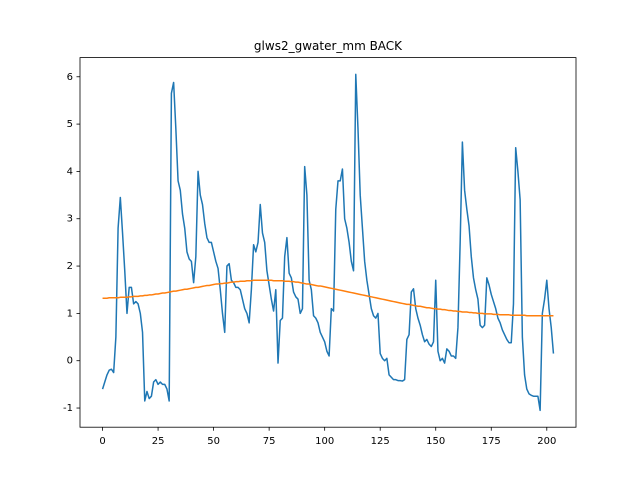 Image resolution: width=640 pixels, height=480 pixels. Describe the element at coordinates (70, 266) in the screenshot. I see `y-tick-label: 2` at that location.